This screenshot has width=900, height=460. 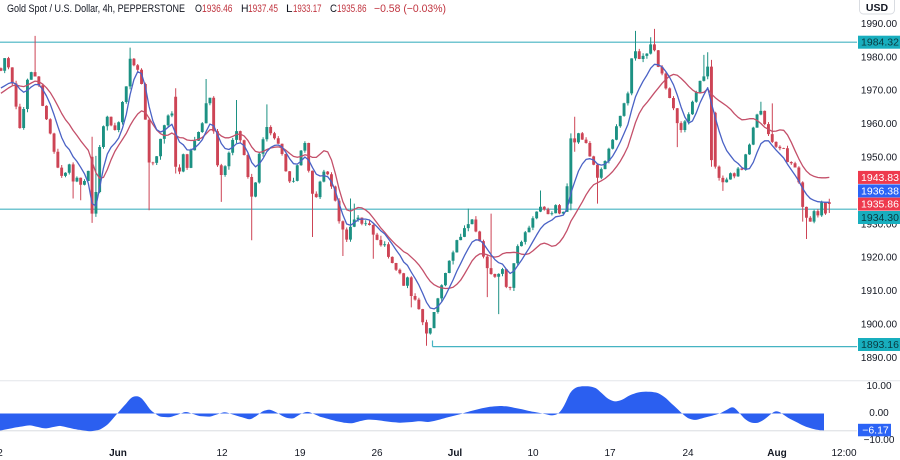 What do you see at coordinates (877, 8) in the screenshot?
I see `svg-text: USD` at bounding box center [877, 8].